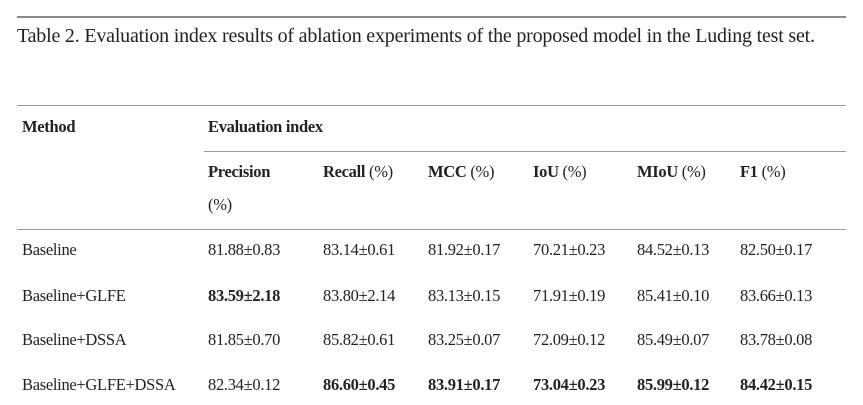  Describe the element at coordinates (49, 249) in the screenshot. I see `row-method: Baseline` at that location.